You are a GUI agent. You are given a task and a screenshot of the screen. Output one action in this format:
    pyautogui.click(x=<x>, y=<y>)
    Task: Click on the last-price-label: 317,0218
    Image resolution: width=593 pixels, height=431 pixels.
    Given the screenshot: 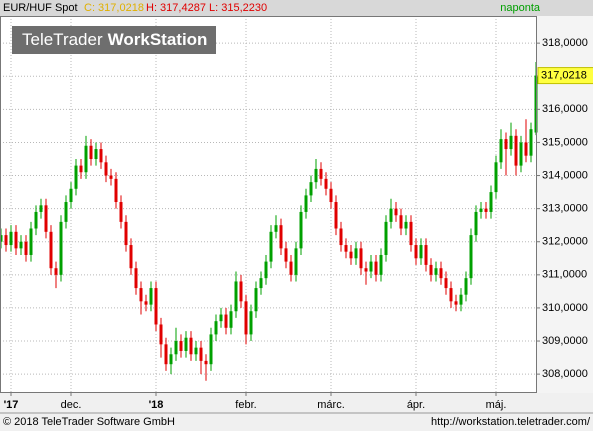 What is the action you would take?
    pyautogui.click(x=564, y=75)
    